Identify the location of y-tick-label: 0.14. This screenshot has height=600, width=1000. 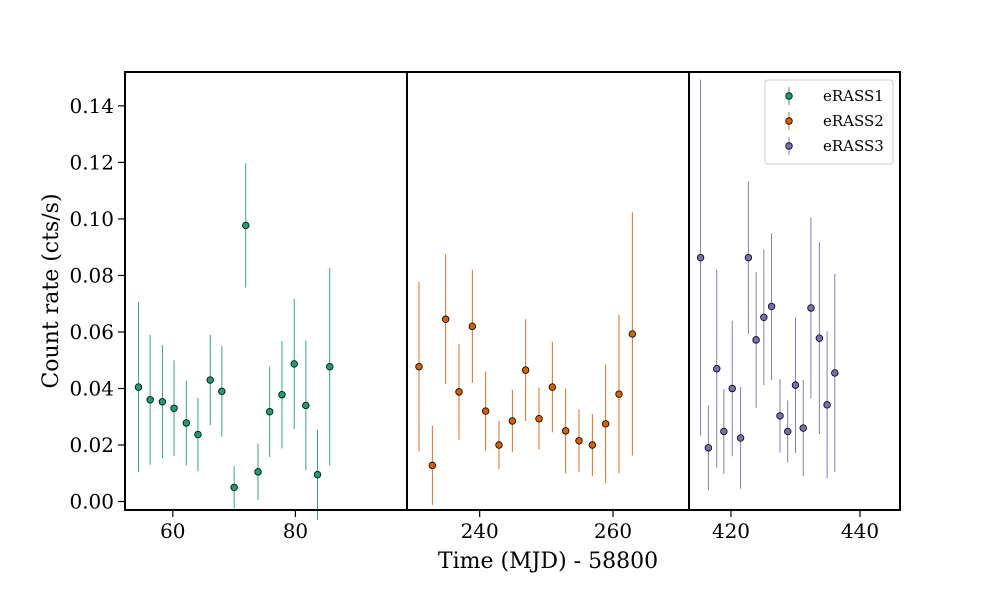
(91, 106).